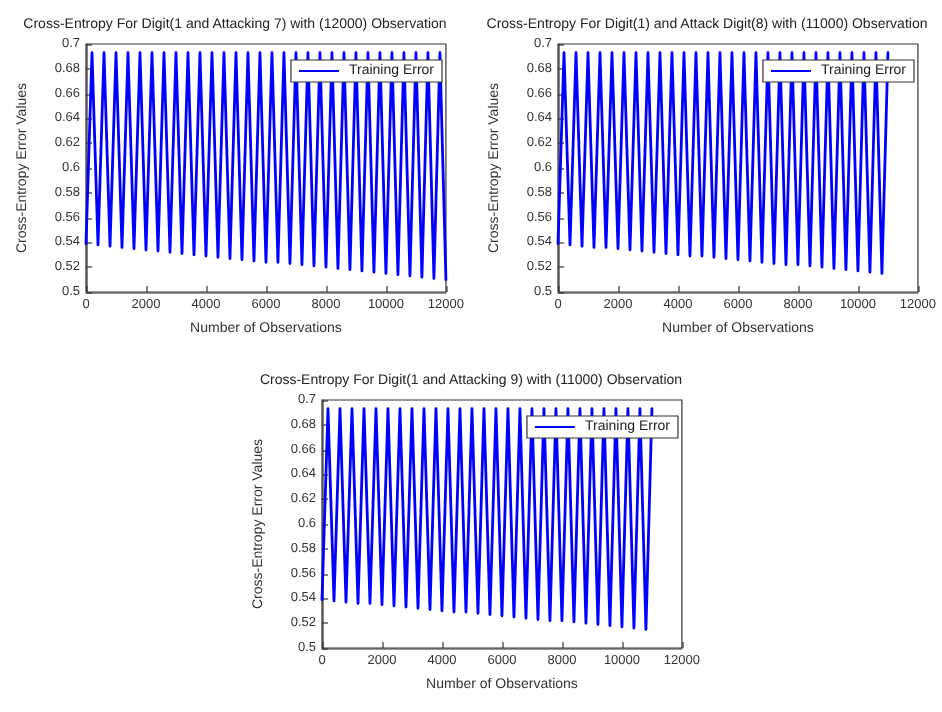 The width and height of the screenshot is (942, 712). I want to click on line-series, so click(266, 166).